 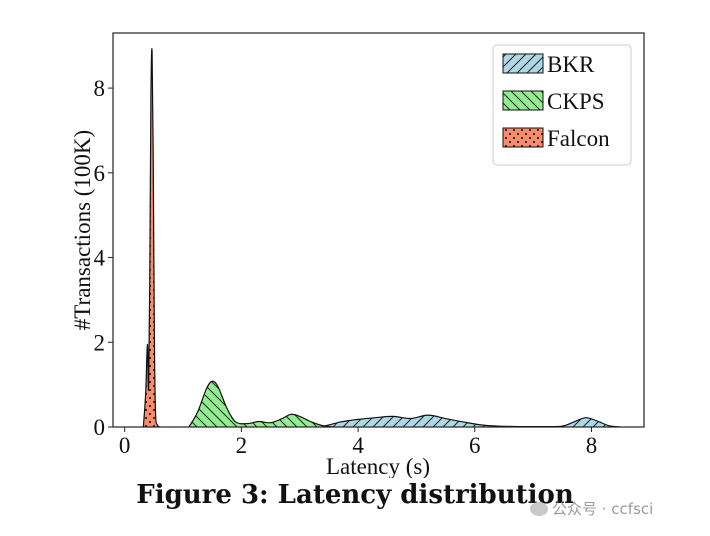 I want to click on y-tick-label: 8, so click(x=100, y=88).